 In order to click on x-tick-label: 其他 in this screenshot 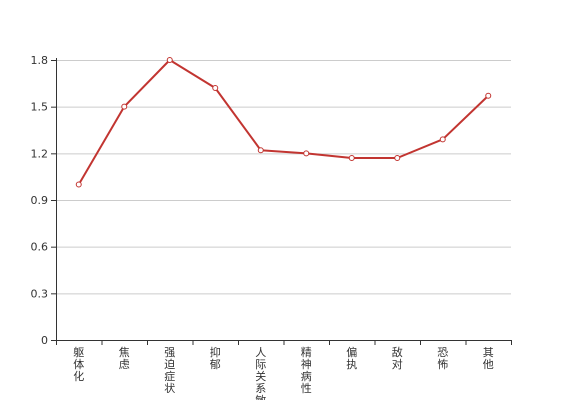, I will do `click(488, 358)`.